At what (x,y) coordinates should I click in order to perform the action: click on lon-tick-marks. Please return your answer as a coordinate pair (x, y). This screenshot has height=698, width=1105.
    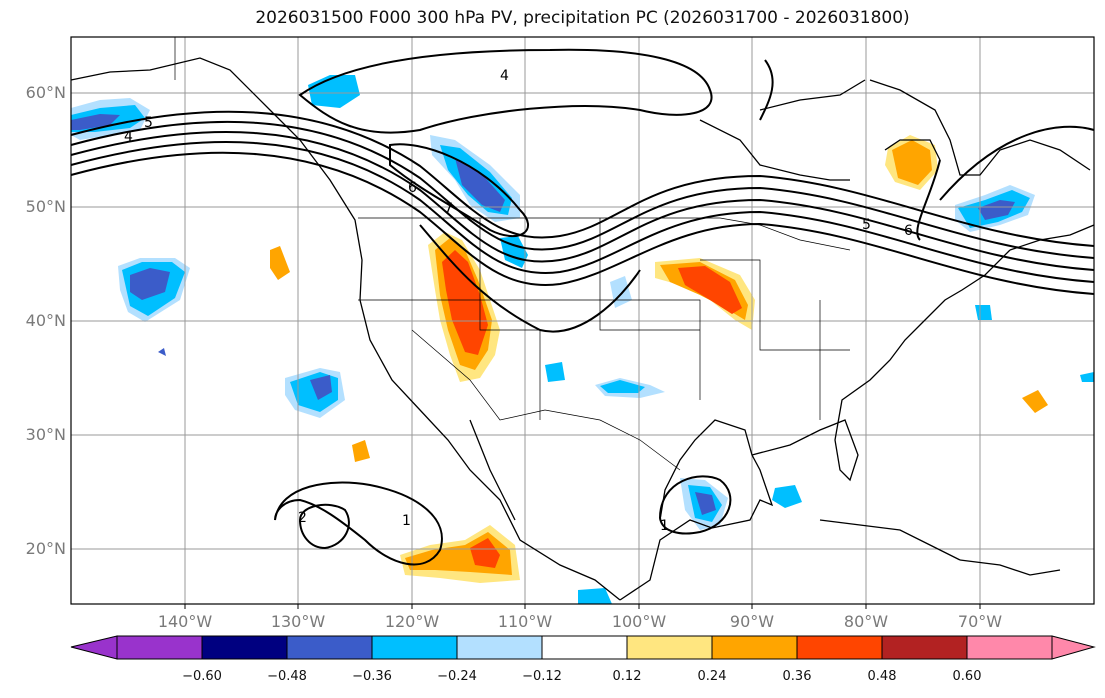
    Looking at the image, I should click on (582, 606).